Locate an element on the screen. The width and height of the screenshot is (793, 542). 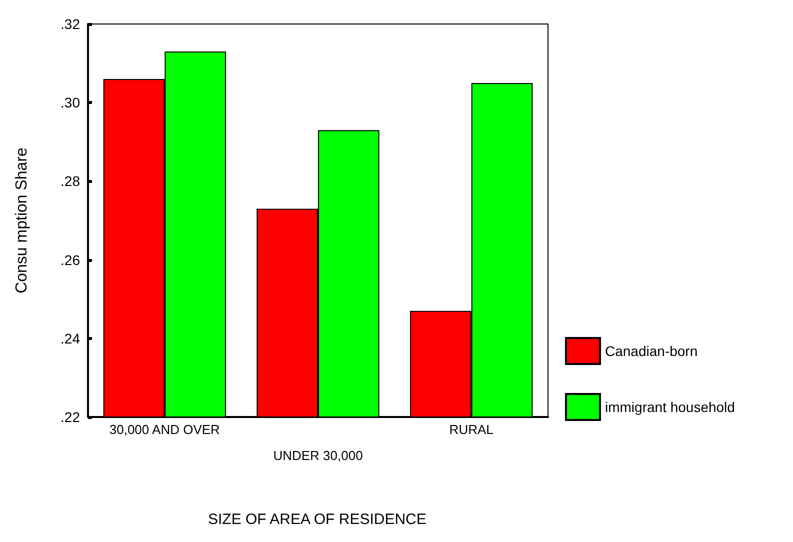
y-tick-label: .28 is located at coordinates (70, 181).